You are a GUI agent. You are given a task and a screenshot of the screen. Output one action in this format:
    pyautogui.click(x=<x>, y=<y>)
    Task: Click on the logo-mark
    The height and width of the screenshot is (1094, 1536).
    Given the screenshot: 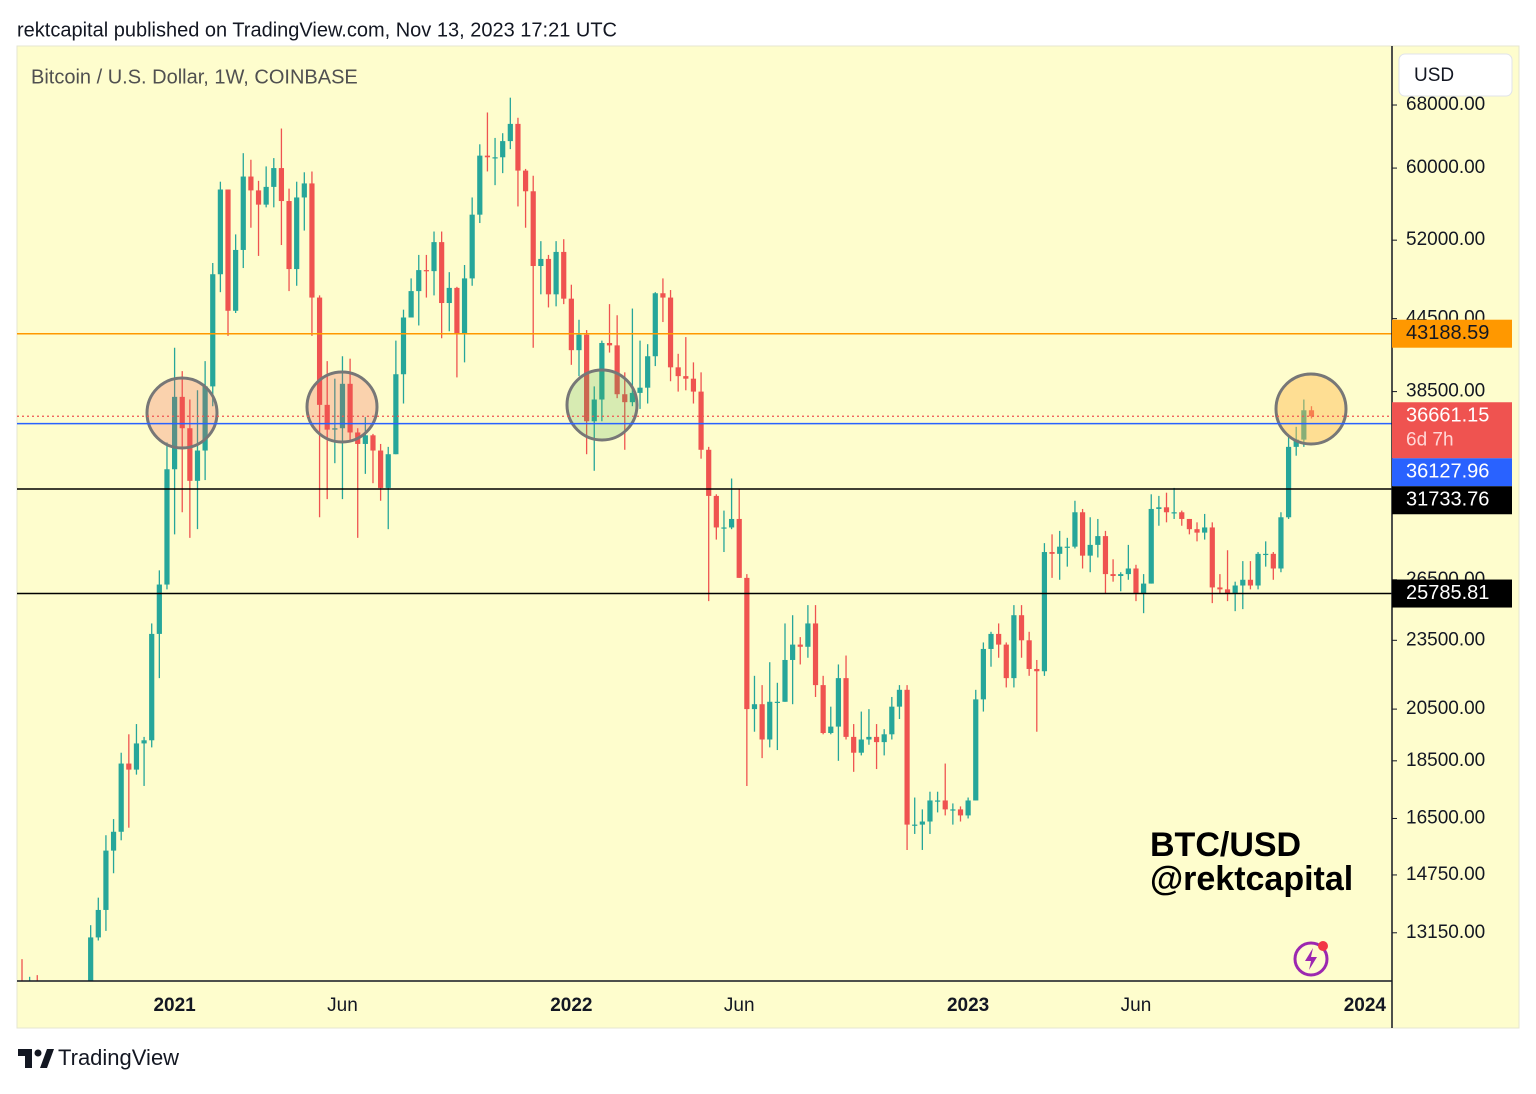 What is the action you would take?
    pyautogui.click(x=36, y=1058)
    